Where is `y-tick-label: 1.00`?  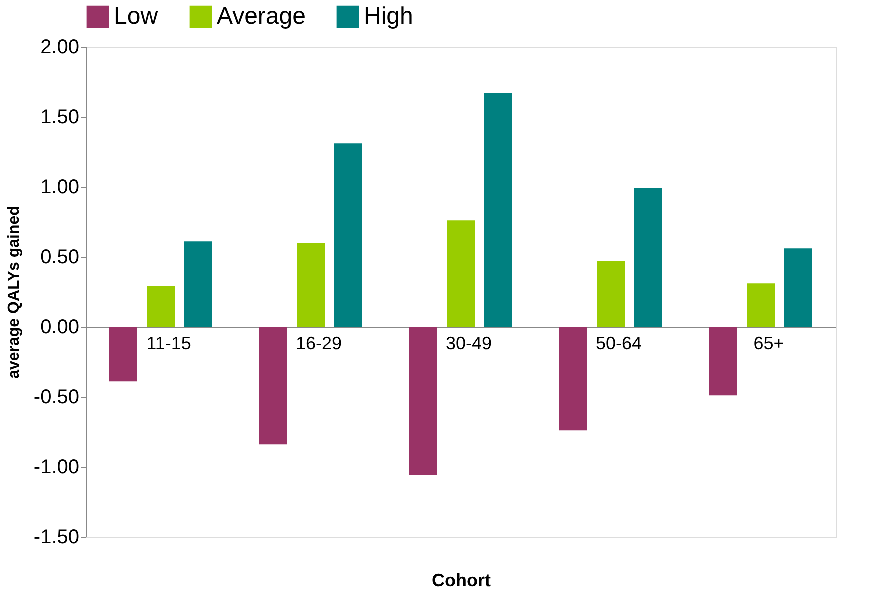
y-tick-label: 1.00 is located at coordinates (60, 187).